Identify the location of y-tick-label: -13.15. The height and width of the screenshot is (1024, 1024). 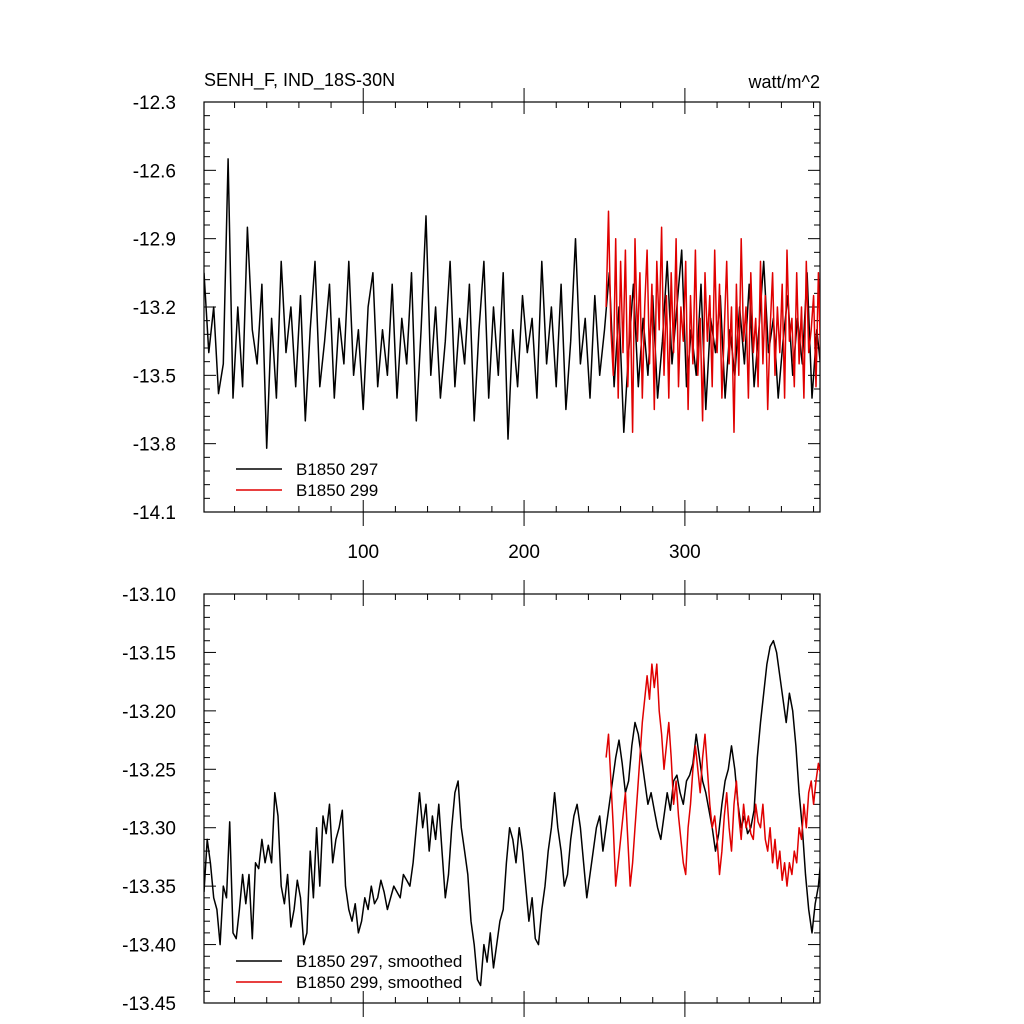
(149, 653).